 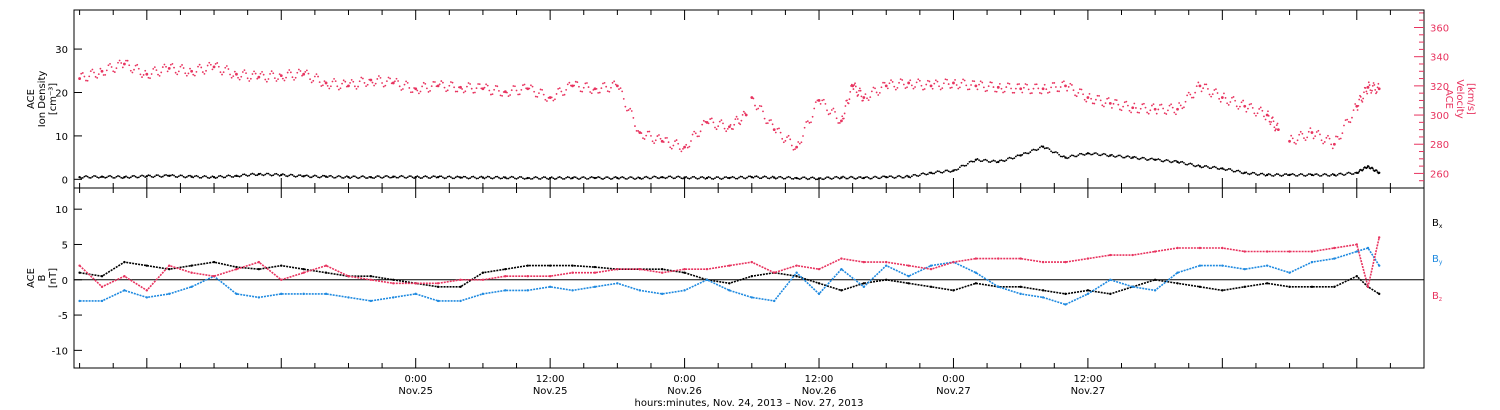 What do you see at coordinates (61, 93) in the screenshot?
I see `top-ytick-label-2: 20` at bounding box center [61, 93].